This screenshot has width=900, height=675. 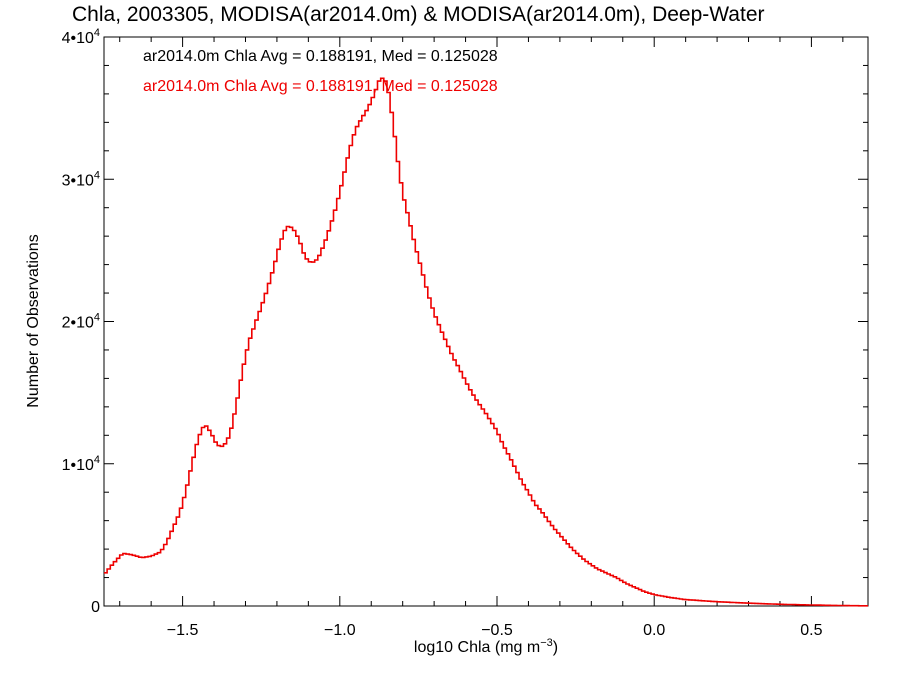 What do you see at coordinates (33, 320) in the screenshot?
I see `y-axis-label: Number of Observations` at bounding box center [33, 320].